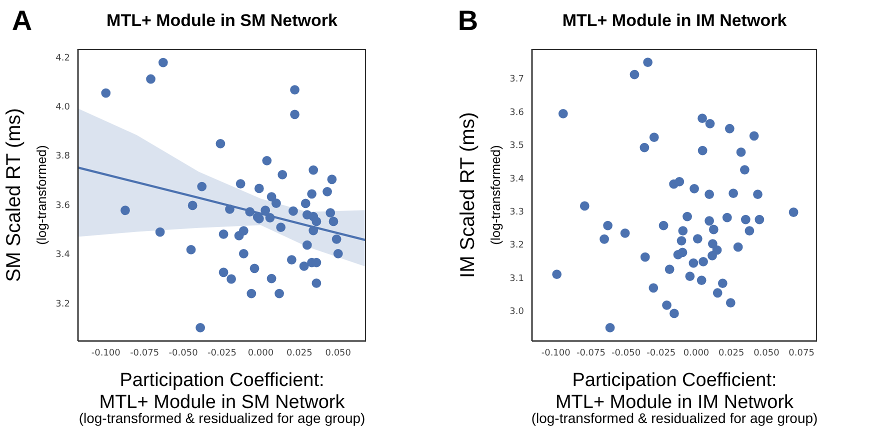 Image resolution: width=873 pixels, height=426 pixels. What do you see at coordinates (63, 157) in the screenshot?
I see `y-tick-label: 3.8` at bounding box center [63, 157].